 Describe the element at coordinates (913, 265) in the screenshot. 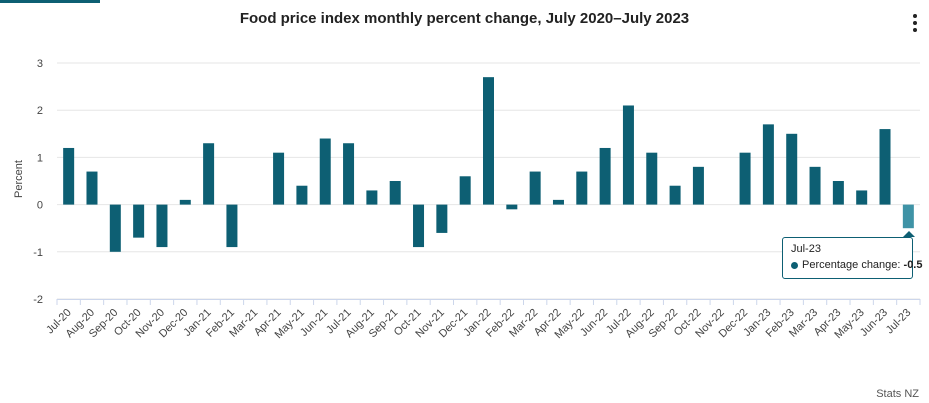

I see `tooltip-value: -0.5` at that location.